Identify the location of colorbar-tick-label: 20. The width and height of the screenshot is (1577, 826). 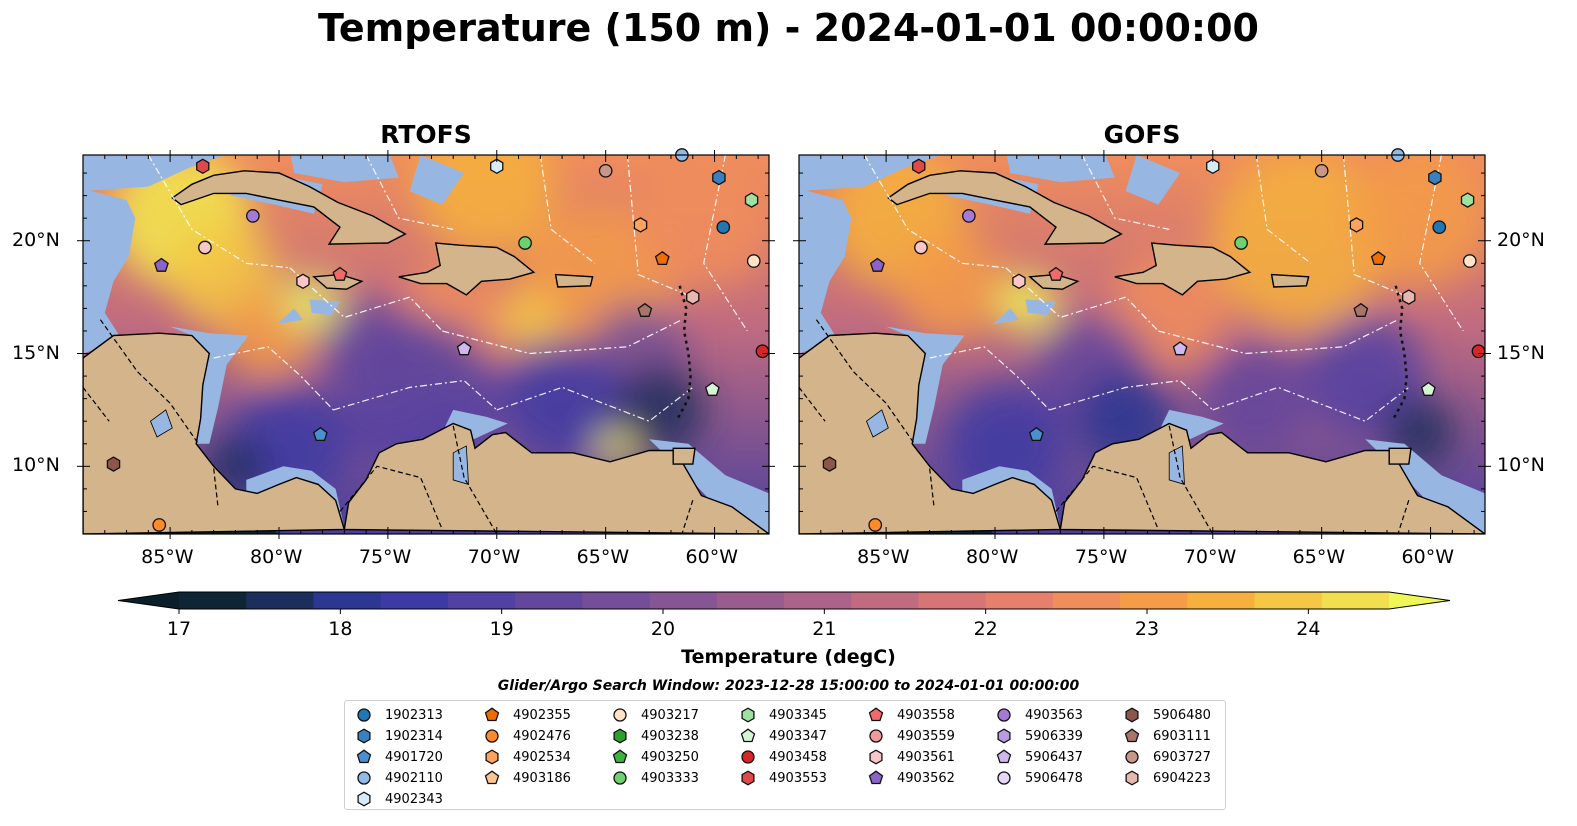
(663, 629).